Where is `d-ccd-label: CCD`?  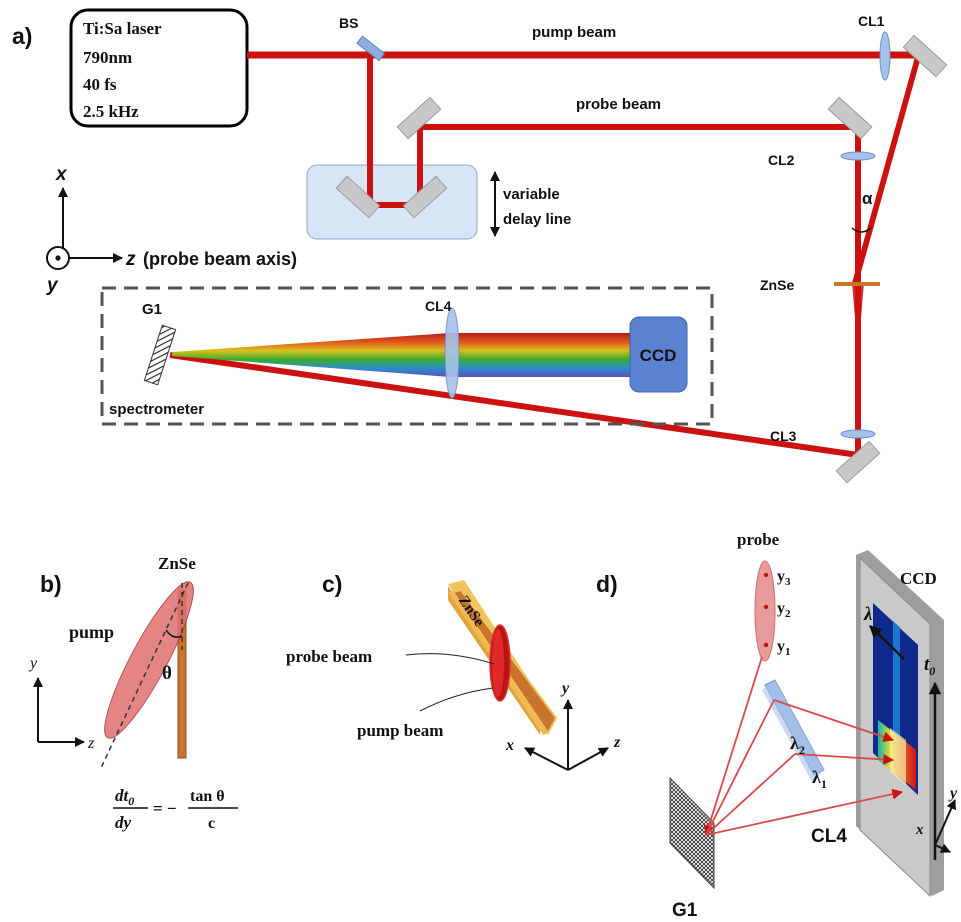
d-ccd-label: CCD is located at coordinates (918, 578).